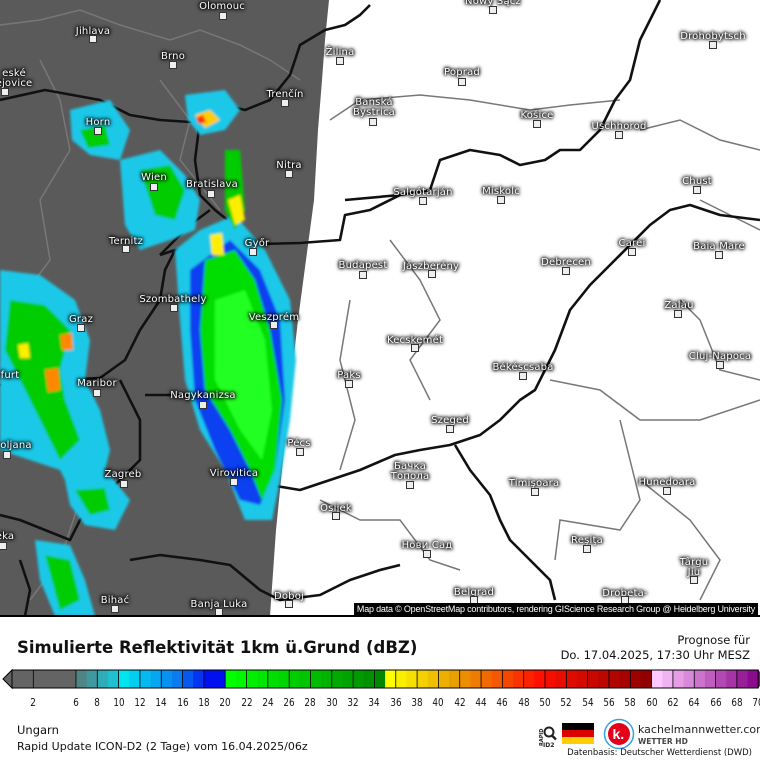 This screenshot has width=760, height=760. What do you see at coordinates (756, 702) in the screenshot?
I see `tick-label: 70` at bounding box center [756, 702].